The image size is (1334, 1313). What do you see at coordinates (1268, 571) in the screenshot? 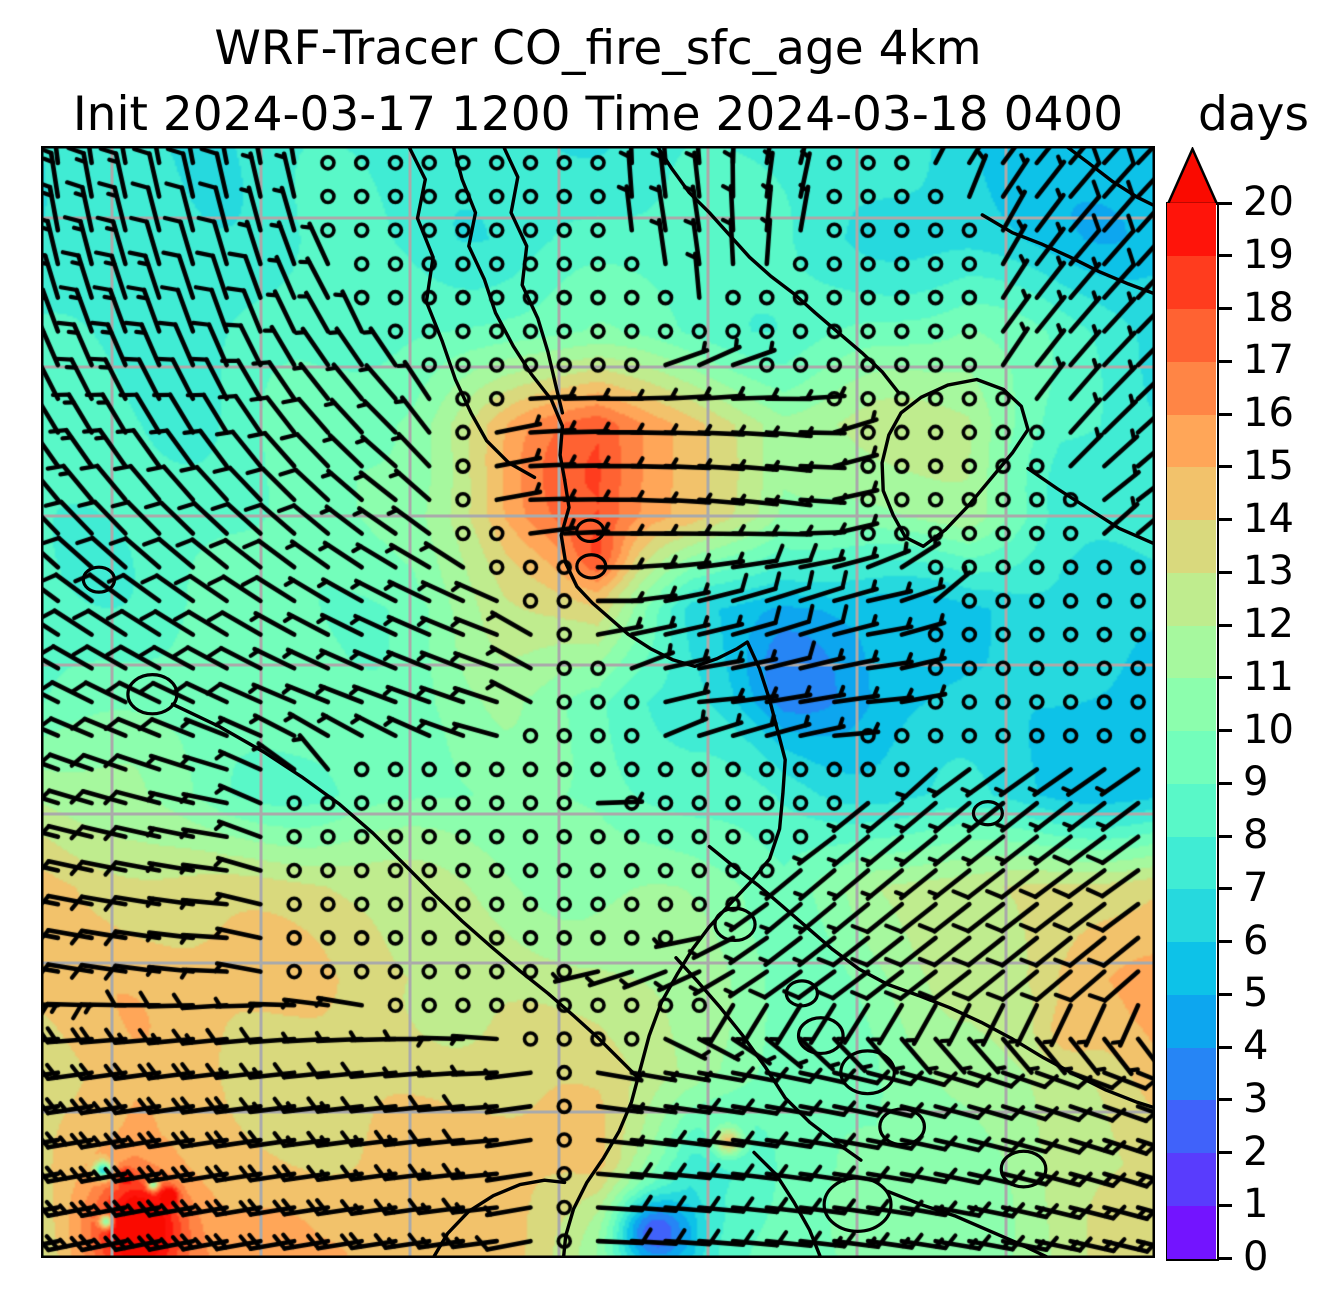
I see `colorbar-tick-label: 13` at bounding box center [1268, 571].